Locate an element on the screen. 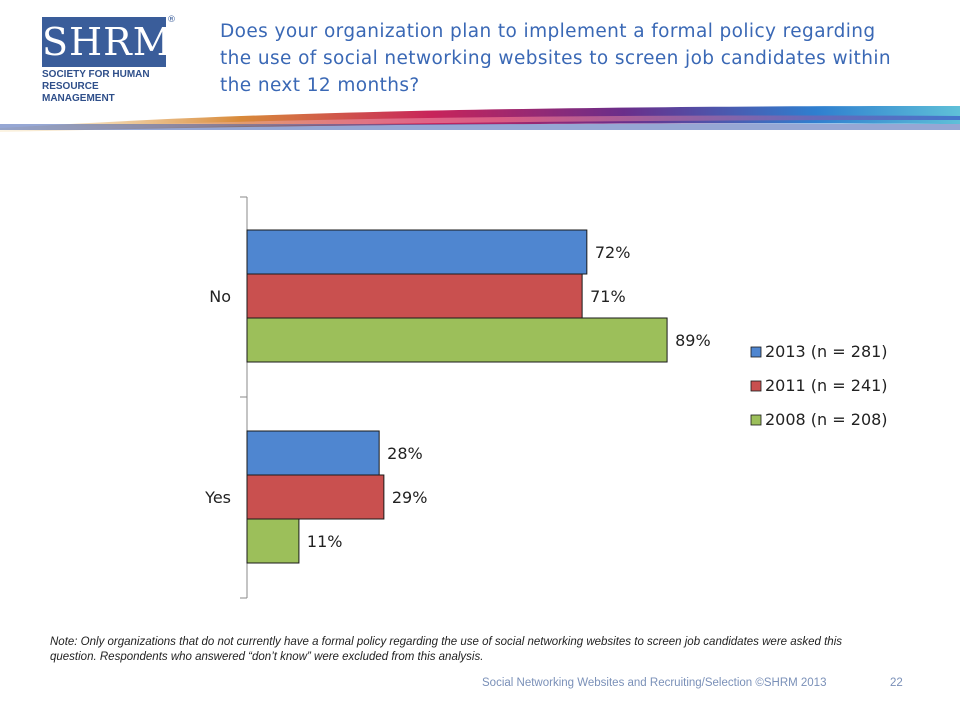 This screenshot has height=720, width=960. logo-box is located at coordinates (104, 42).